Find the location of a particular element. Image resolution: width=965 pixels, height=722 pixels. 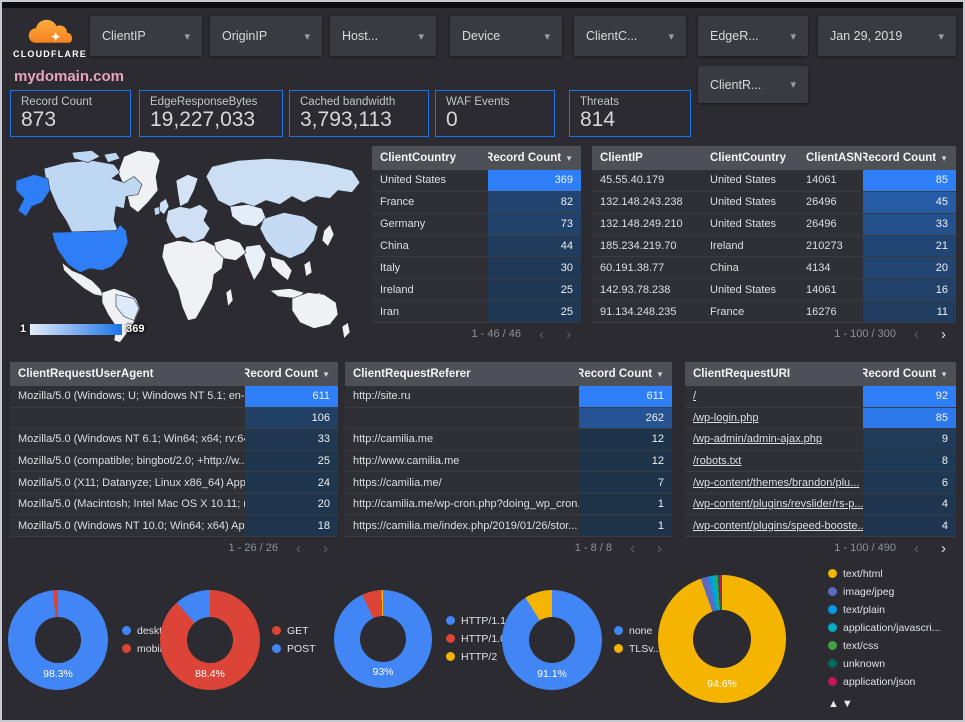

filter-chip-clientip: ClientIP ▾ is located at coordinates (146, 36).